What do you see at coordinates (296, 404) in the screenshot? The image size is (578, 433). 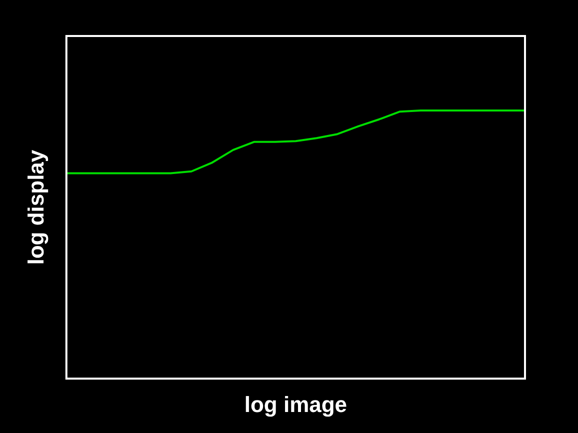 I see `x-axis-title: log image` at bounding box center [296, 404].